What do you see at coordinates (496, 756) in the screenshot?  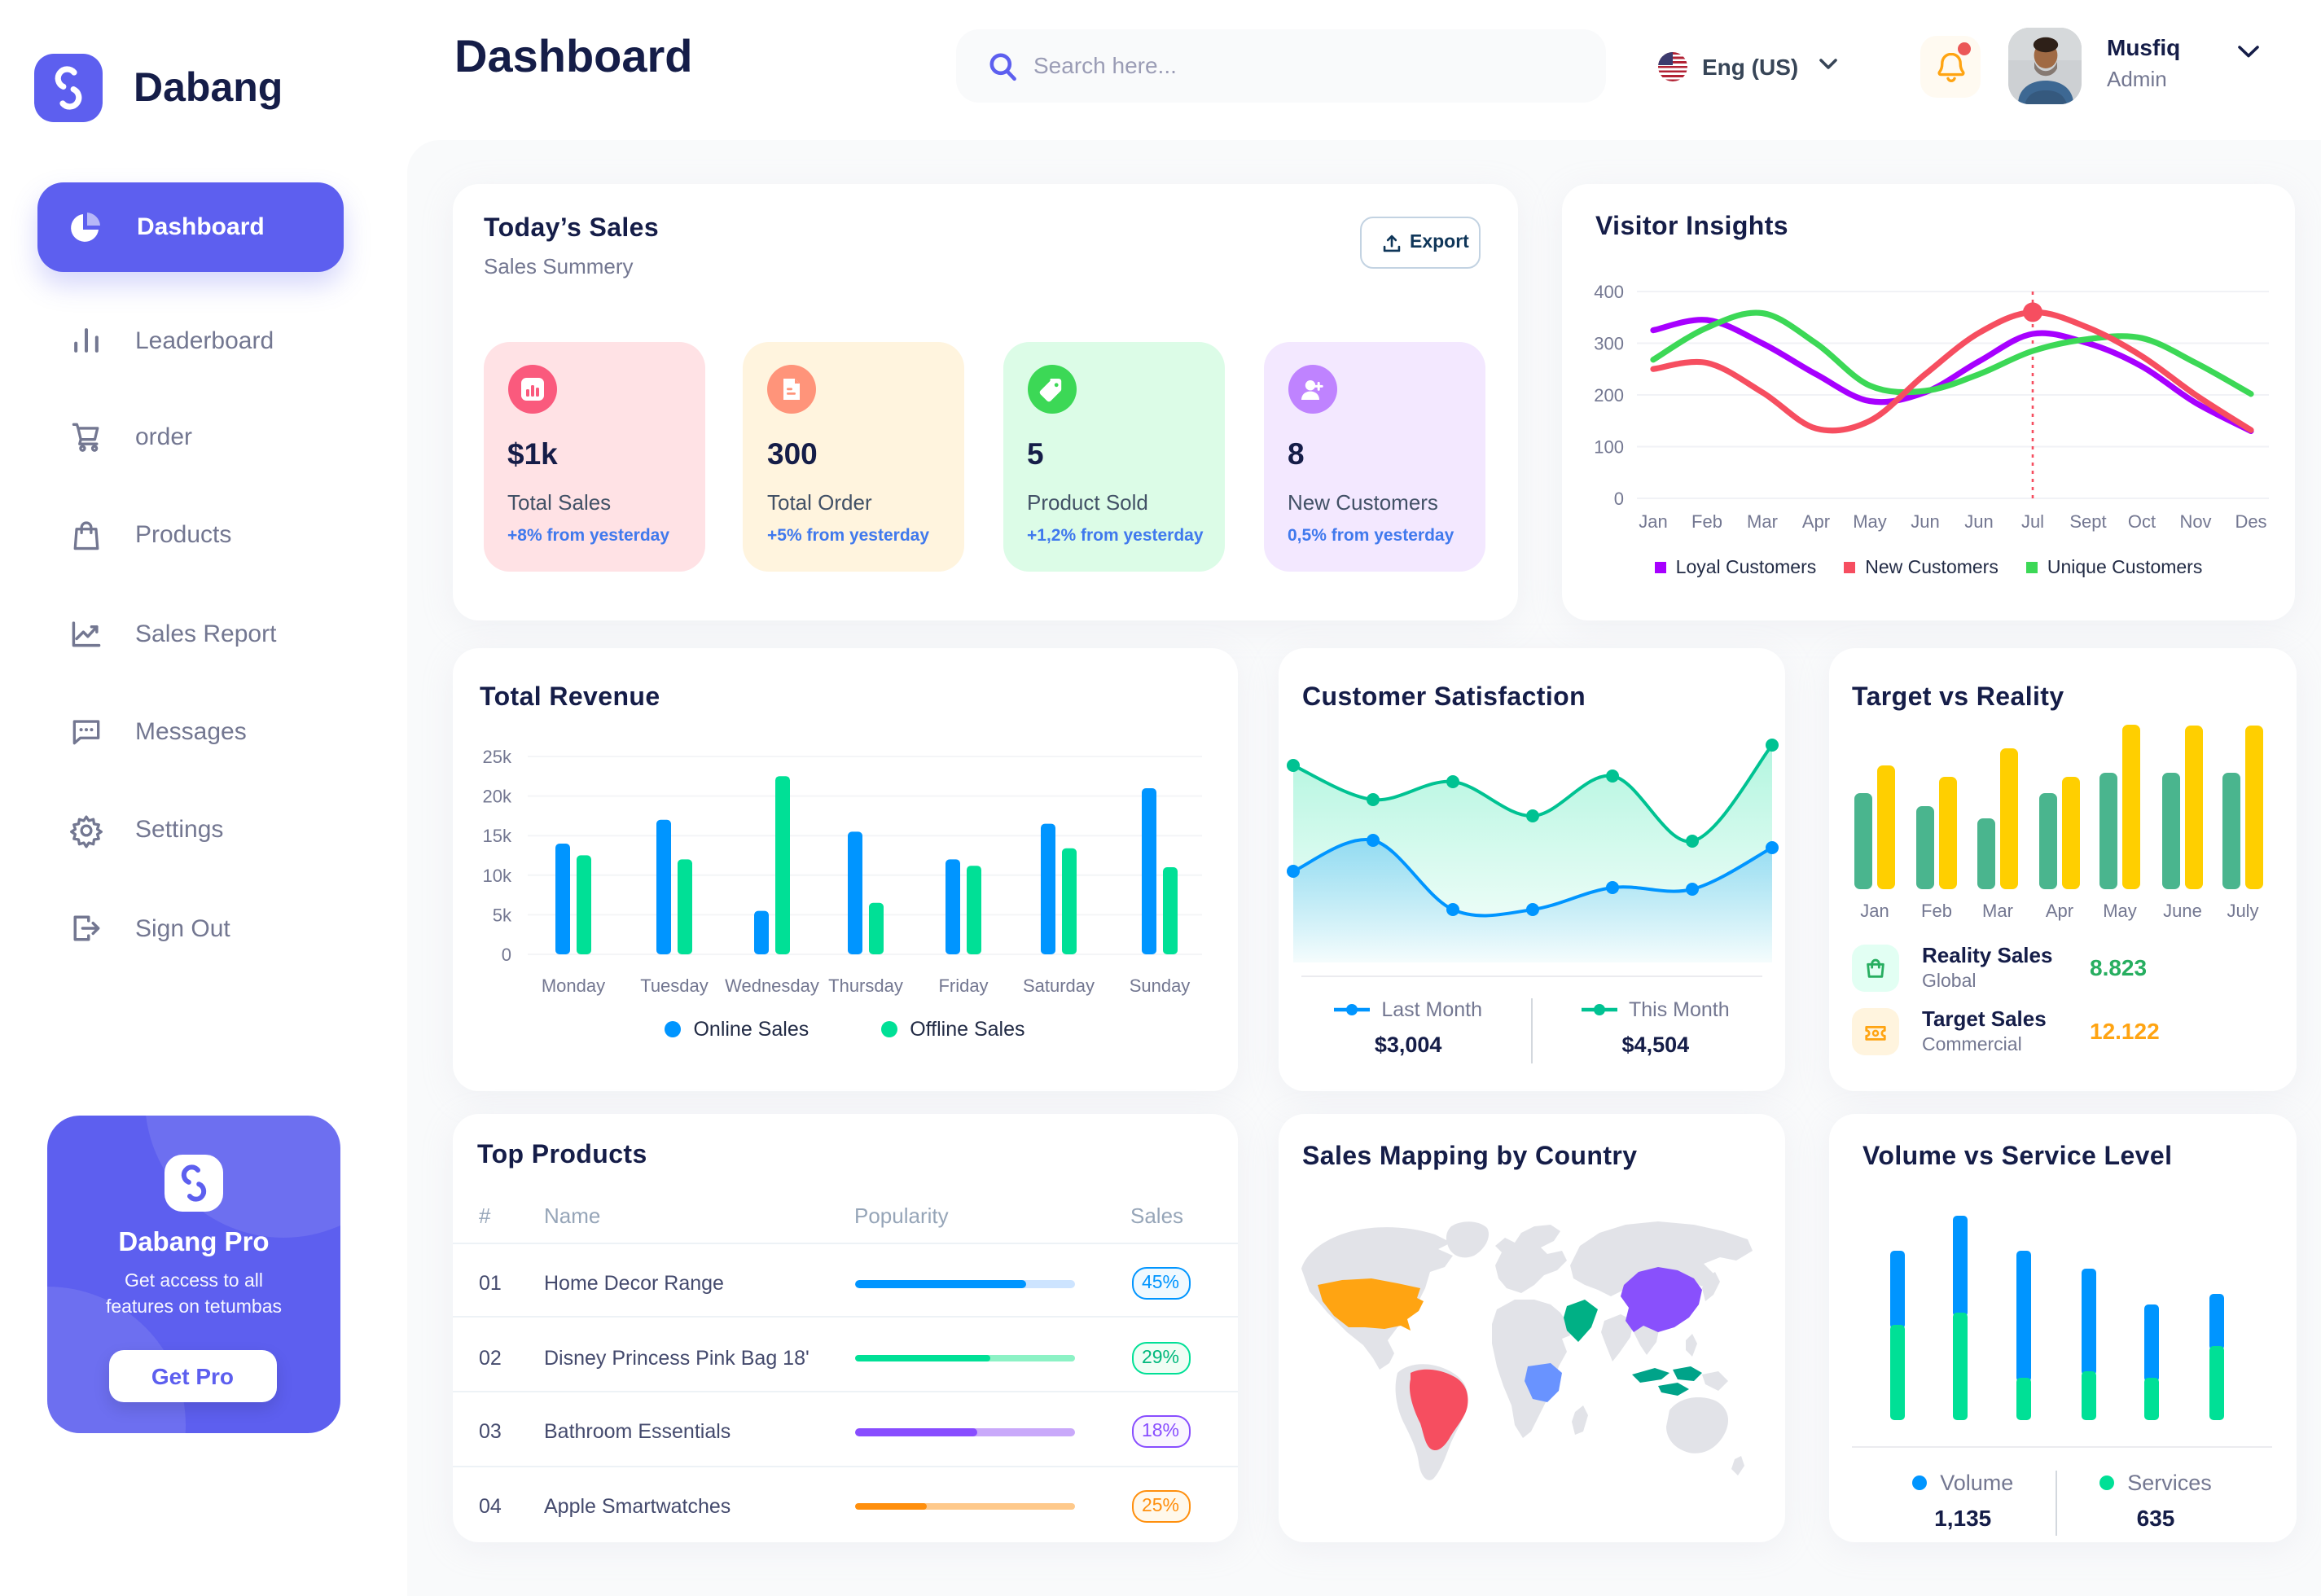 I see `svg-text: 25k` at bounding box center [496, 756].